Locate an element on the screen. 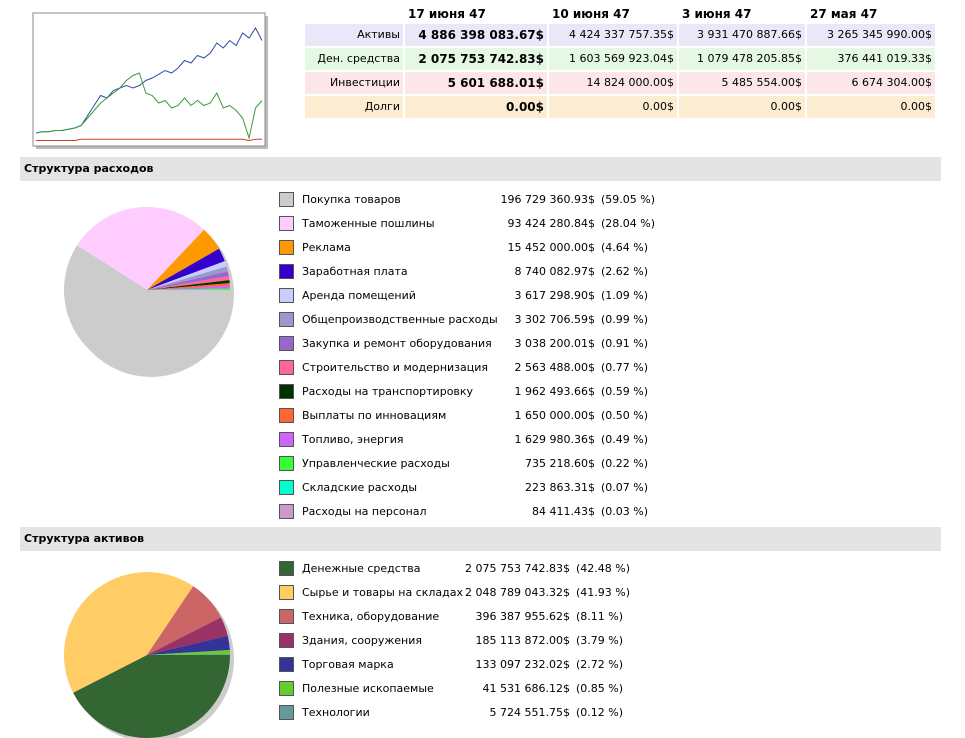 This screenshot has width=965, height=738. legend-name: Выплаты по инновациям is located at coordinates (374, 415).